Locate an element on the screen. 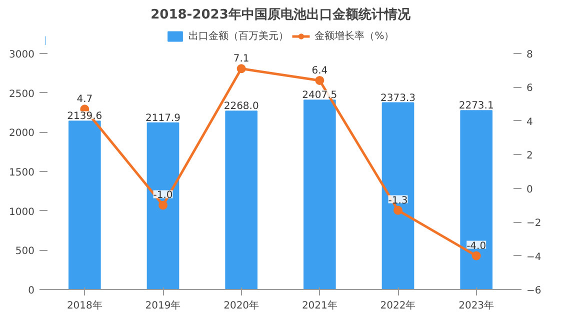 Image resolution: width=576 pixels, height=327 pixels. y-tick-label: 3000 is located at coordinates (22, 55).